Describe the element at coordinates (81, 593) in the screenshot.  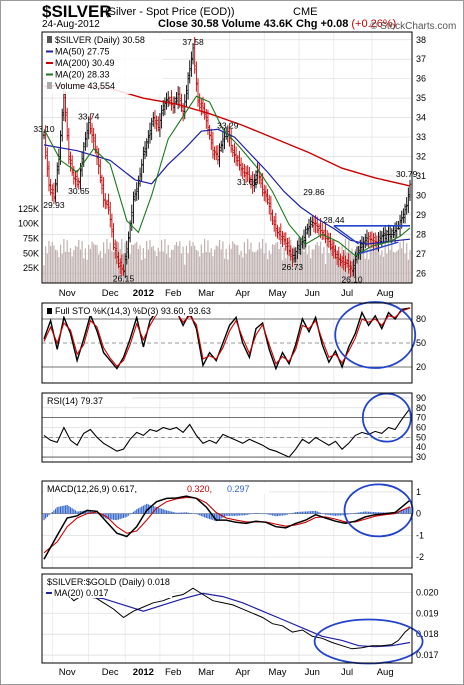
I see `ratio-ma-legend: MA(20) 0.017` at that location.